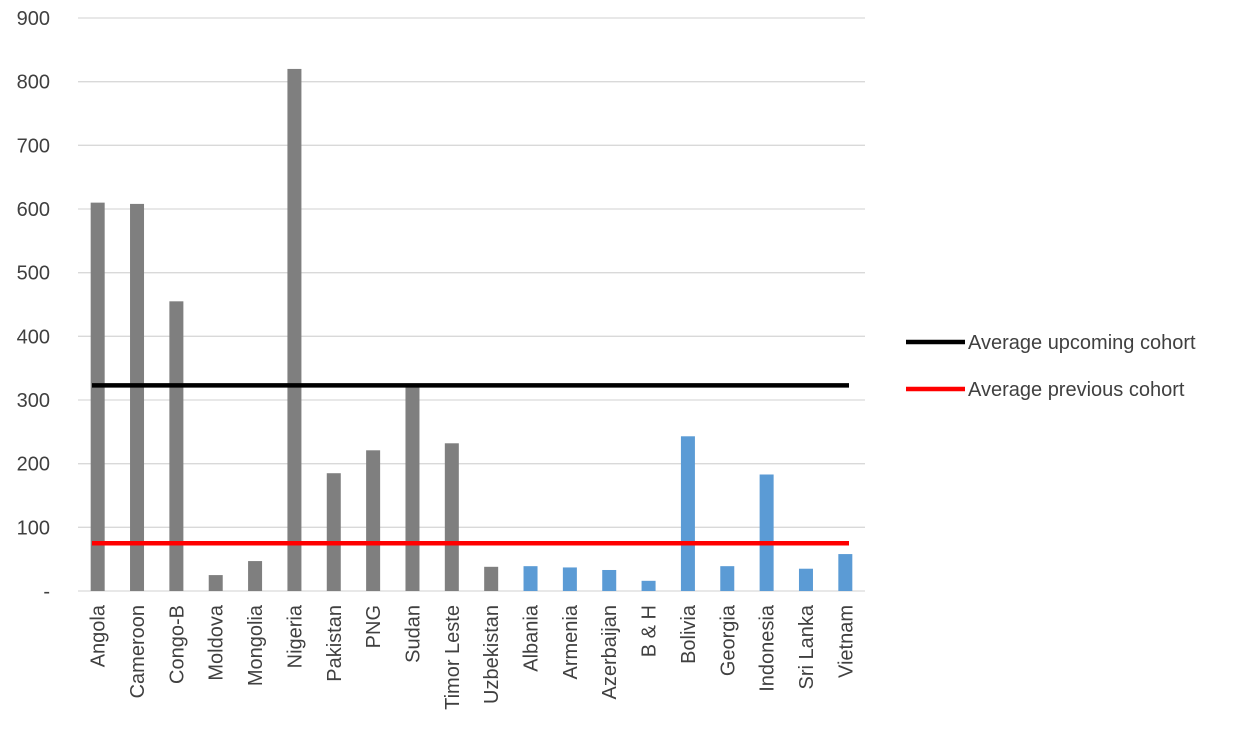  Describe the element at coordinates (217, 642) in the screenshot. I see `category-label: Moldova` at that location.